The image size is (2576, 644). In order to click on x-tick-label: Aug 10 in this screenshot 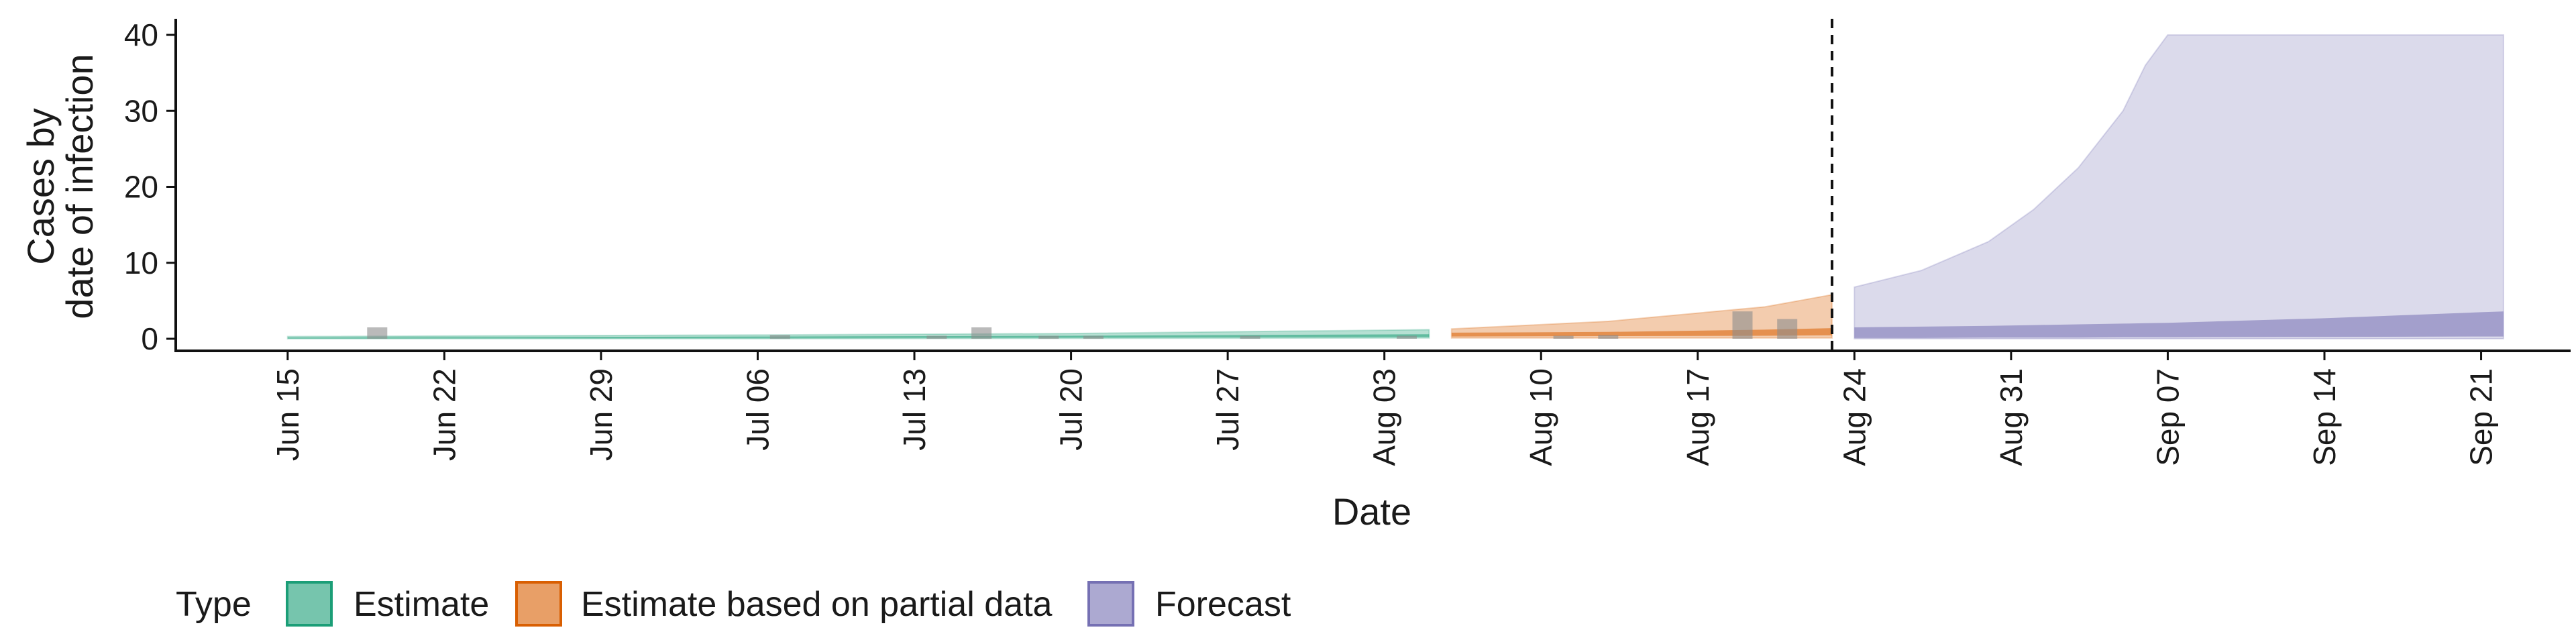, I will do `click(1540, 417)`.